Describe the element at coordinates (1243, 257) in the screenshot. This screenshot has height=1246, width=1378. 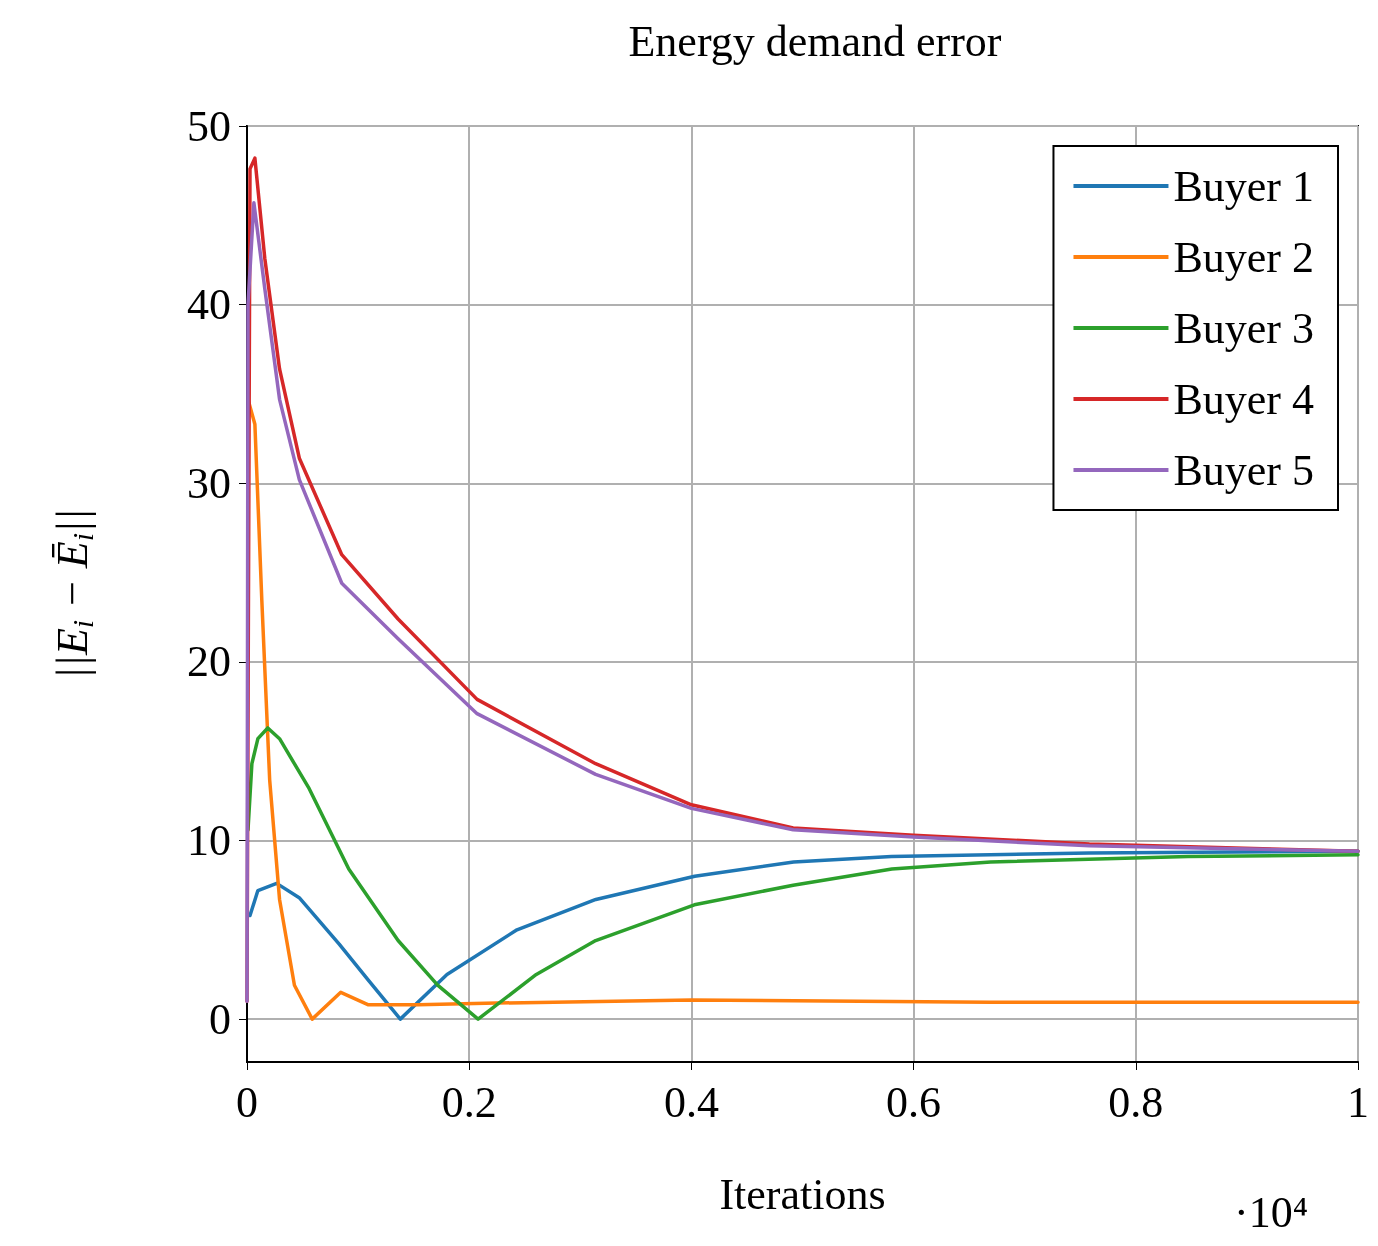
I see `legend-label: Buyer 2` at that location.